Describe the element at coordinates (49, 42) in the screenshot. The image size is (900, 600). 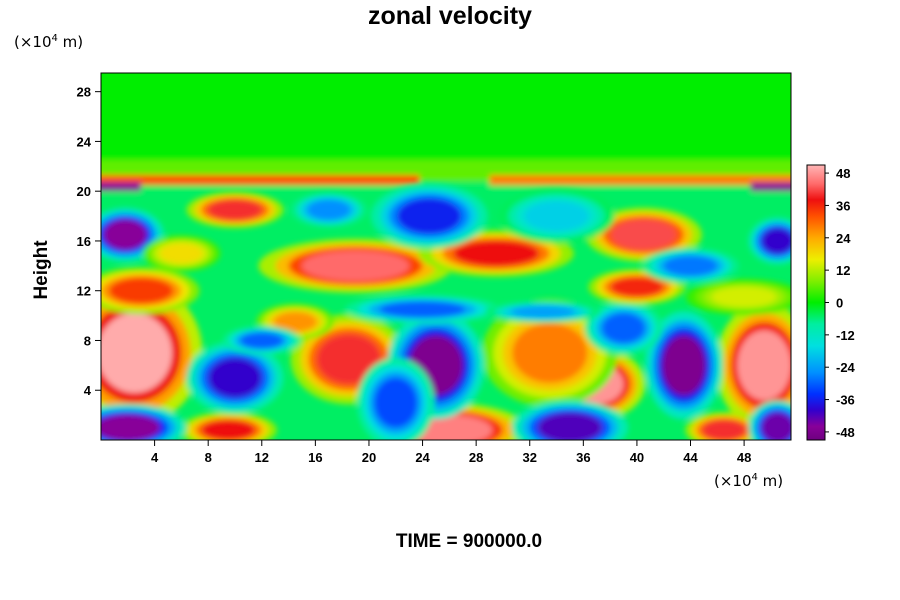
I see `y-axis-unit: (×104 m)` at that location.